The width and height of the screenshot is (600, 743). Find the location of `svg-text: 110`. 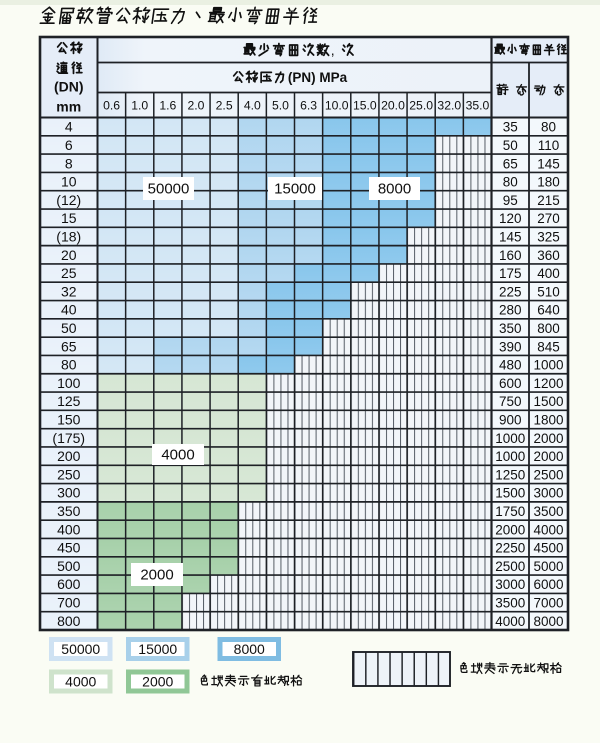

svg-text: 110 is located at coordinates (549, 145).